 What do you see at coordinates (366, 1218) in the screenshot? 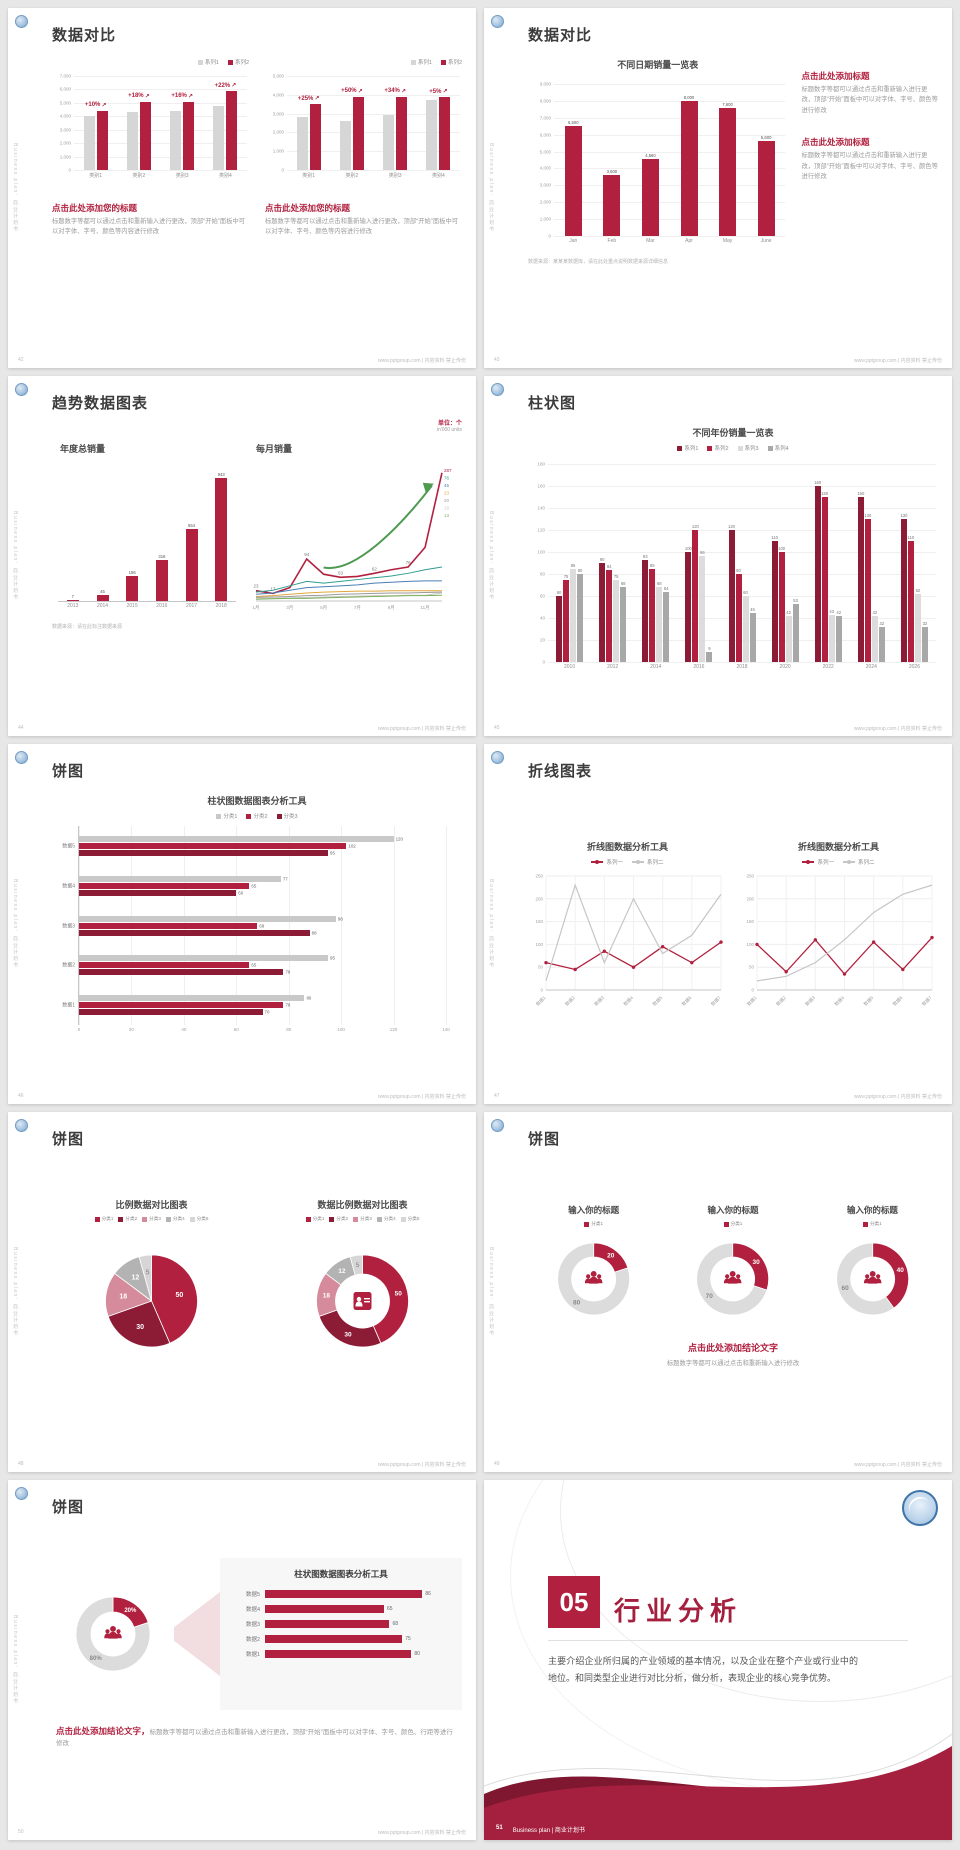
I see `legend-label: 分类3` at bounding box center [366, 1218].